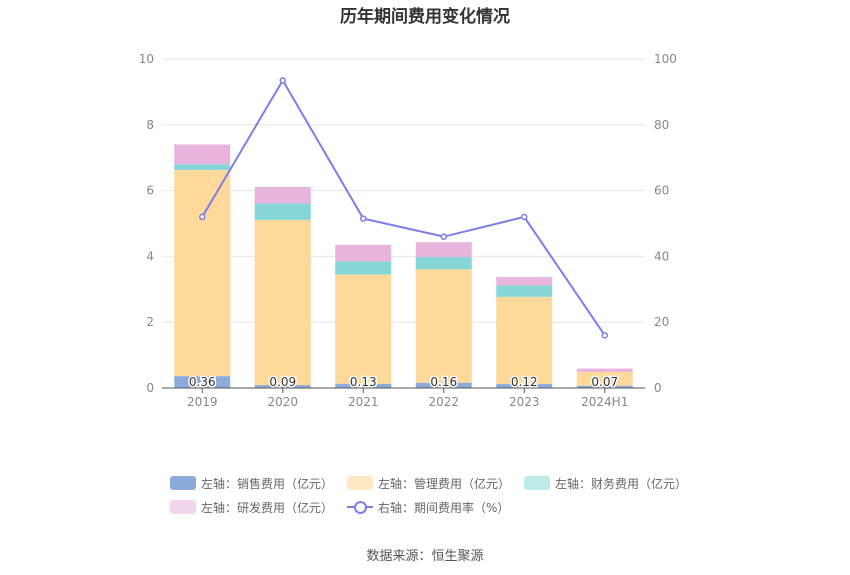  I want to click on legend-label-admin: 左轴：管理费用（亿元）, so click(444, 483).